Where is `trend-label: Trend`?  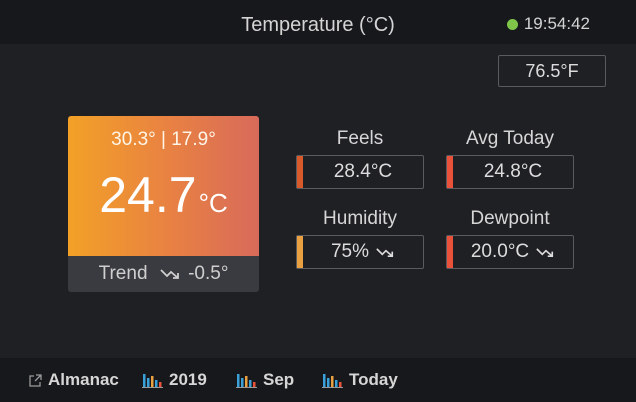
trend-label: Trend is located at coordinates (123, 273).